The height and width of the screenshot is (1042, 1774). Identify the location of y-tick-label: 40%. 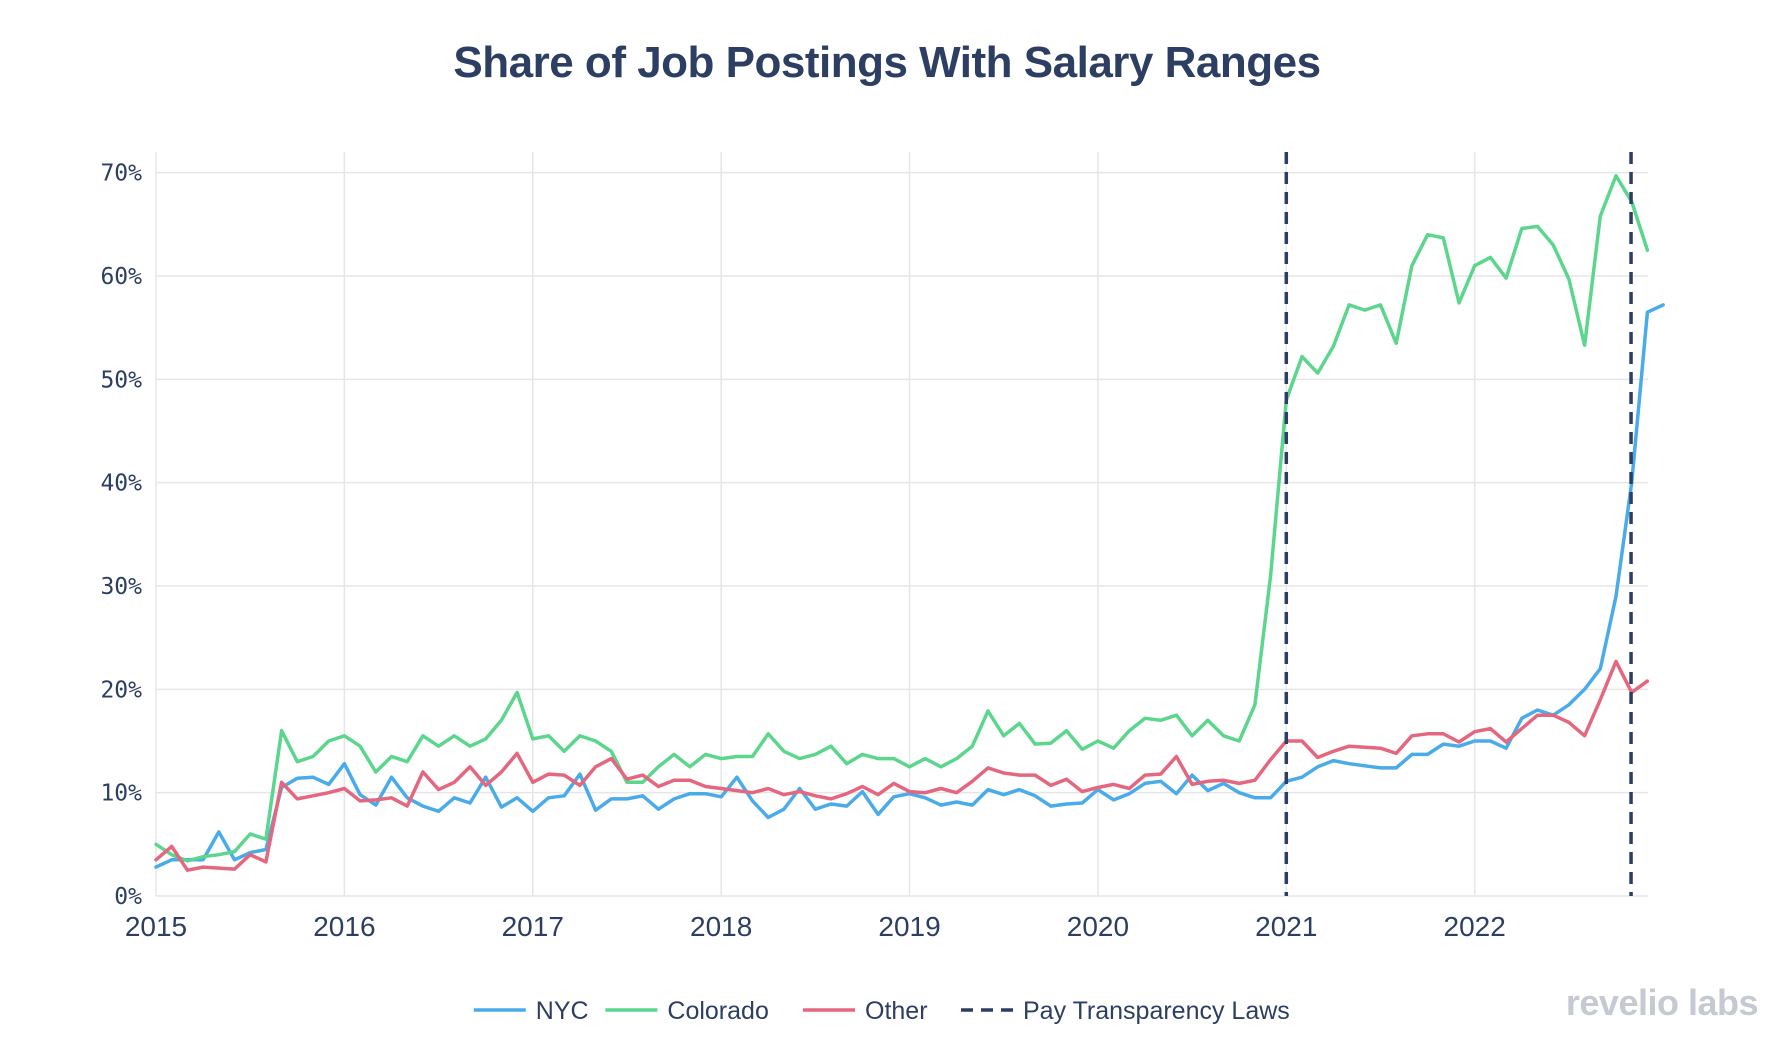
(121, 484).